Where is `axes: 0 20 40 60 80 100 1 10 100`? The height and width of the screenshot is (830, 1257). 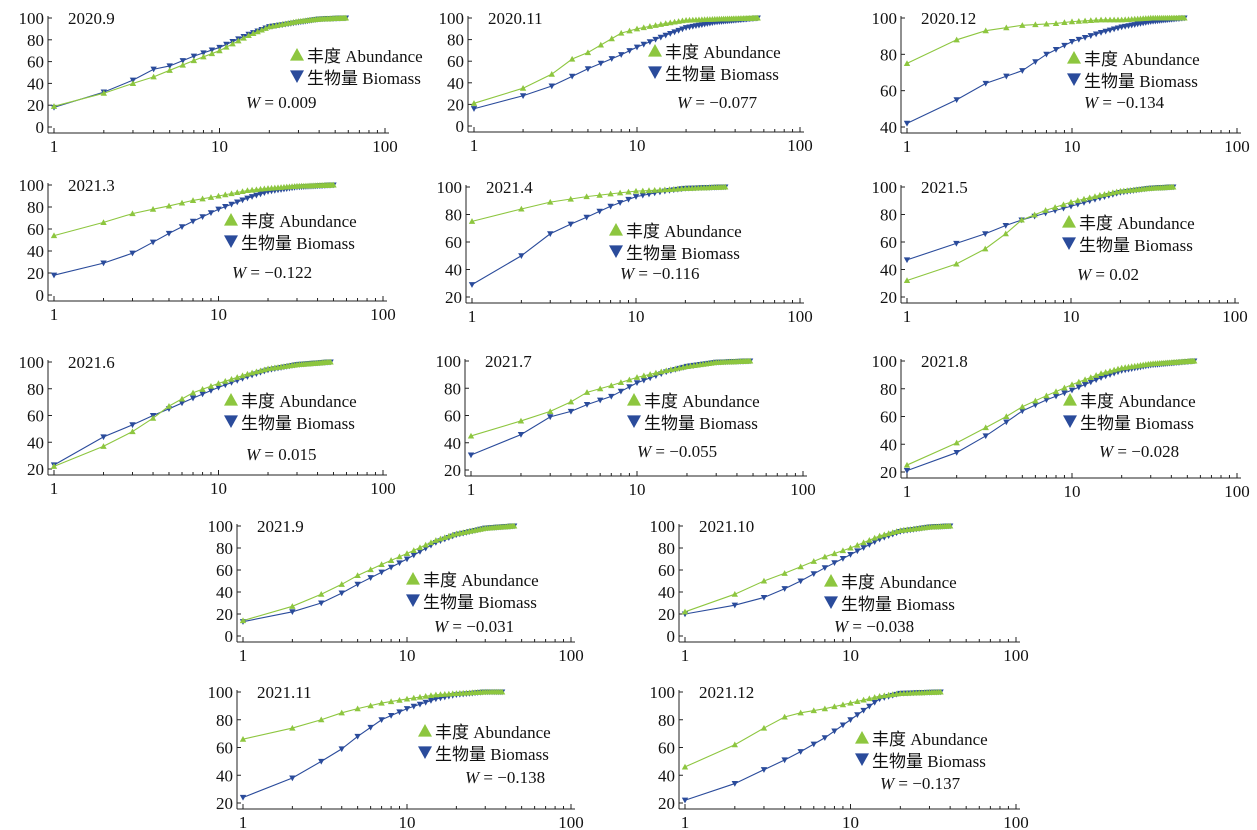
axes: 0 20 40 60 80 100 1 10 100 is located at coordinates (207, 250).